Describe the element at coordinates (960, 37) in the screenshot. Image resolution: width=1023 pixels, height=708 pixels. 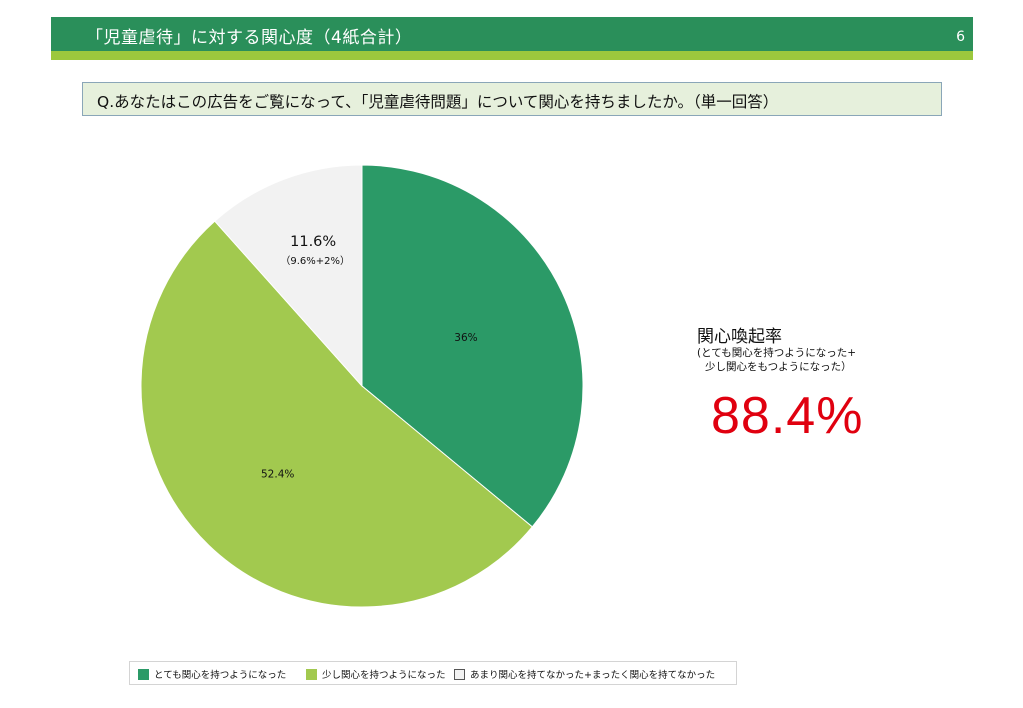
I see `page-number: 6` at that location.